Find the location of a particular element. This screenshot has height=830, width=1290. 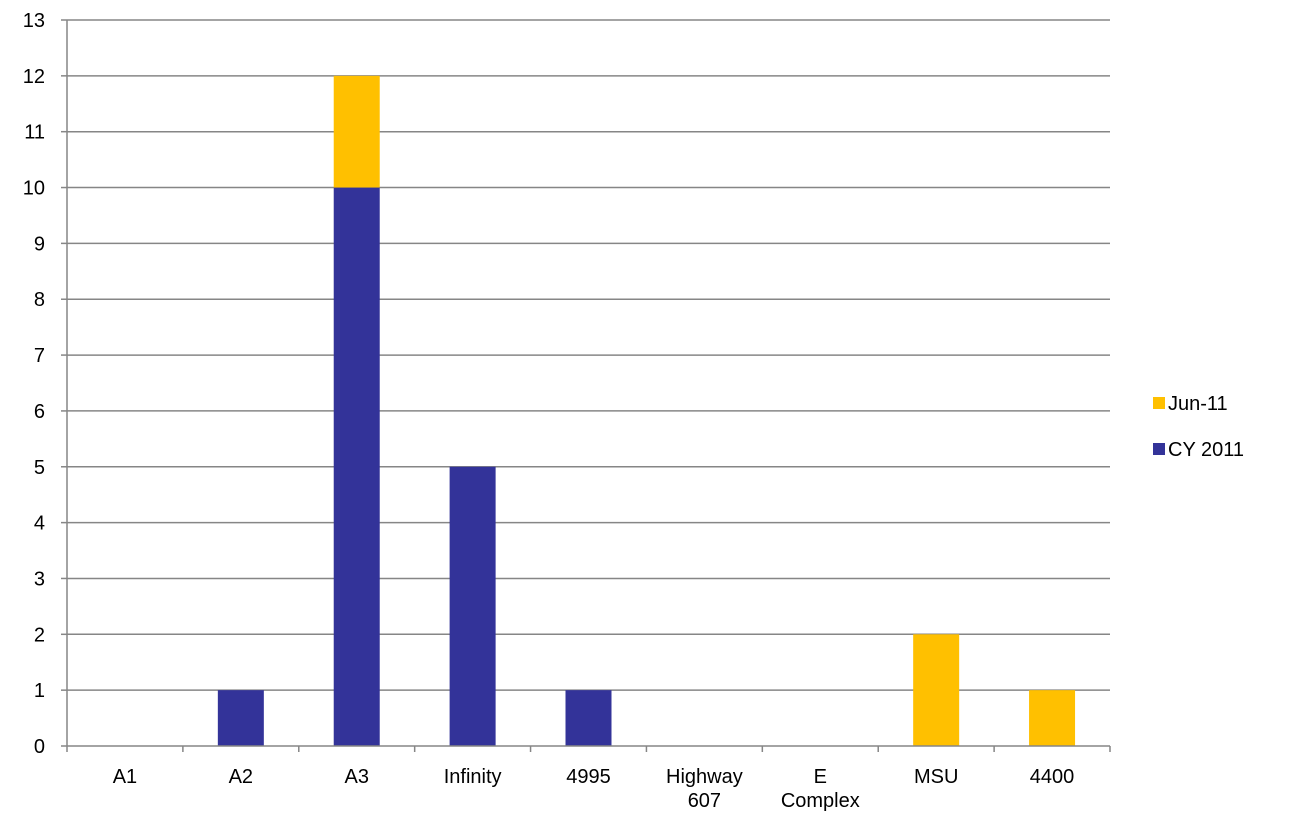

x-tick-label: MSU is located at coordinates (936, 777).